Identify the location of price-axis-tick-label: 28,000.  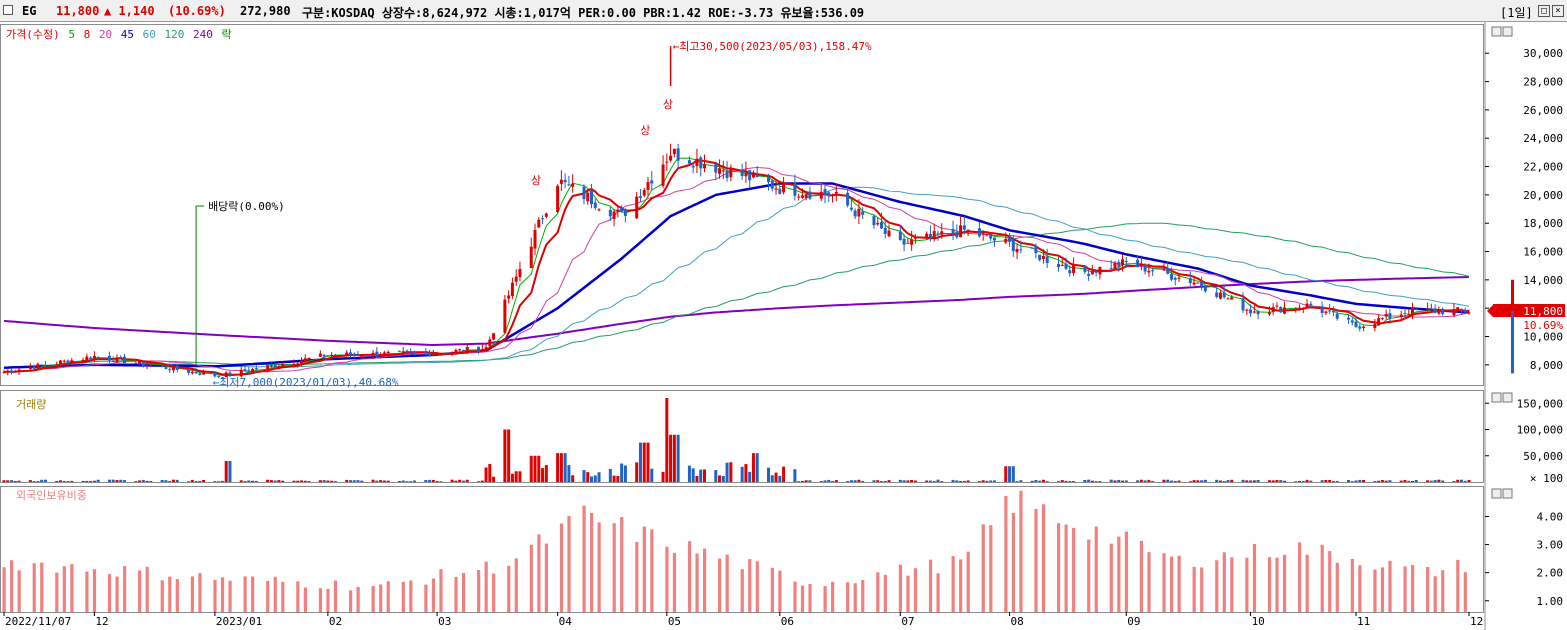
(1543, 82).